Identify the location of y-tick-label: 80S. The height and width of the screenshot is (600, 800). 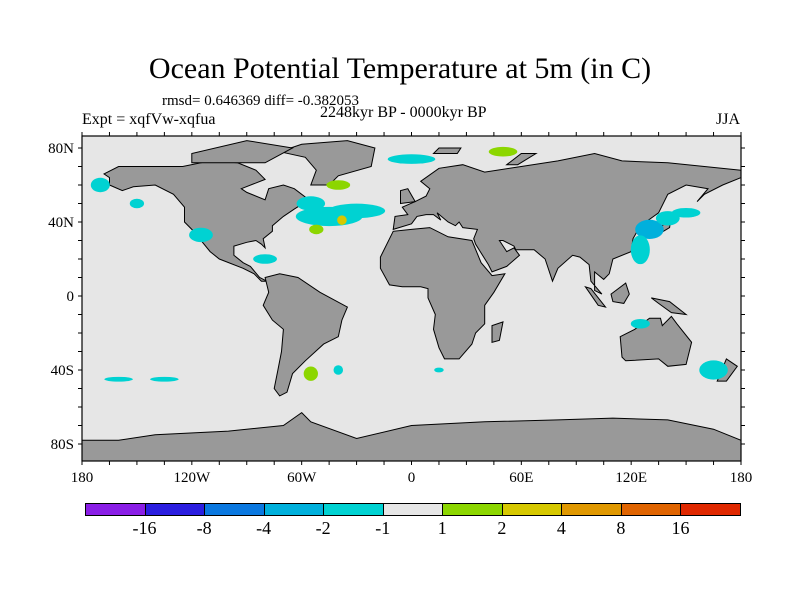
(62, 445).